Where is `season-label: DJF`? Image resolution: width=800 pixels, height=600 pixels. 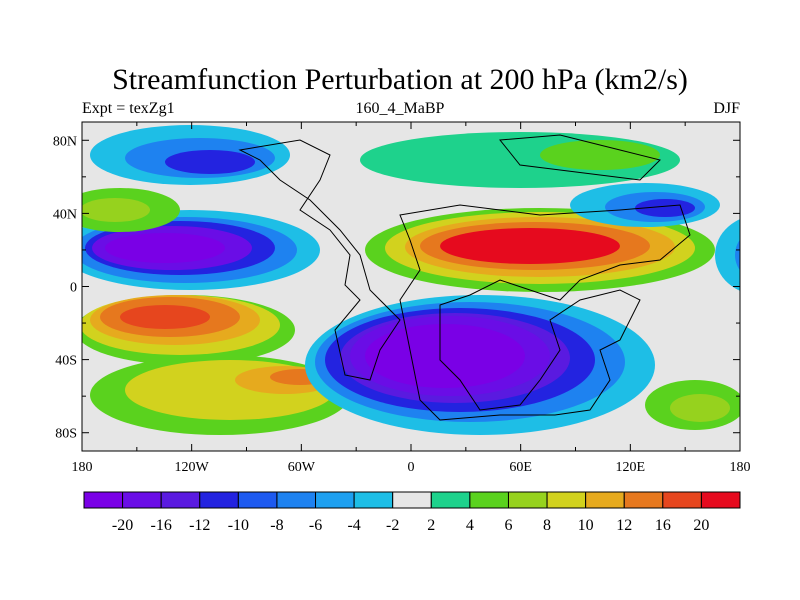
season-label: DJF is located at coordinates (726, 108).